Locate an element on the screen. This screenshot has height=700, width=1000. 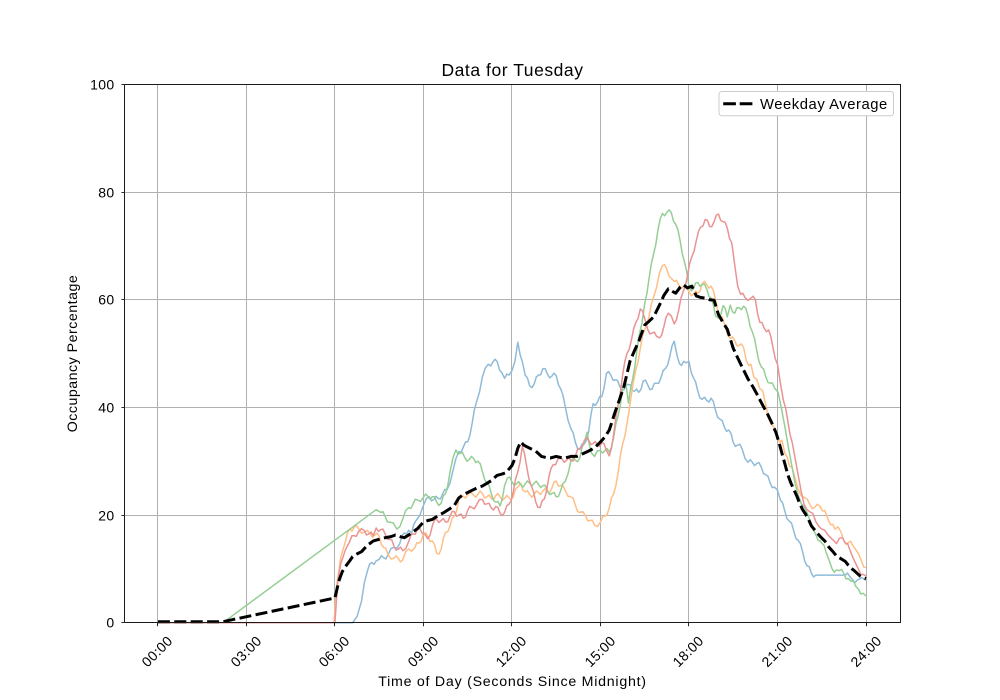
svg-text: 60 is located at coordinates (106, 300).